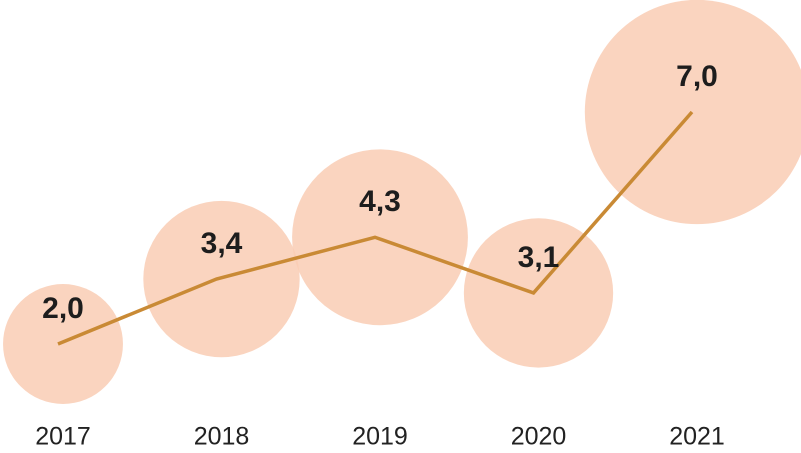 The image size is (801, 453). I want to click on value-label: 2,0, so click(63, 308).